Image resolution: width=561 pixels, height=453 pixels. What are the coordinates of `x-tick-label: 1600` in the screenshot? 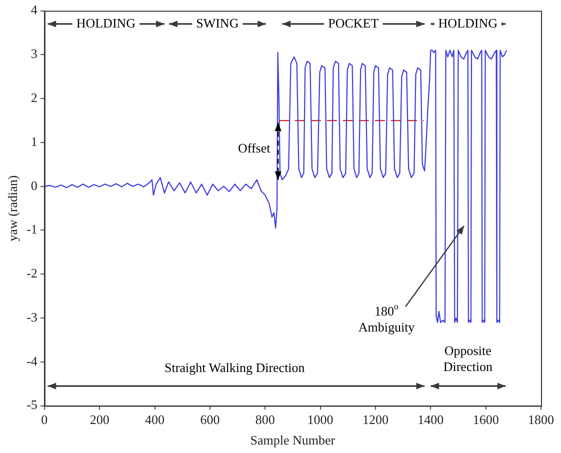 It's located at (485, 420).